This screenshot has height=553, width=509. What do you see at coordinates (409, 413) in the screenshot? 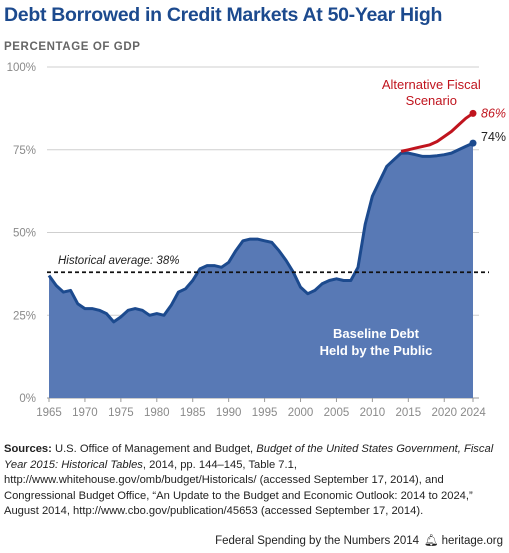
I see `x-tick-label: 2015` at bounding box center [409, 413].